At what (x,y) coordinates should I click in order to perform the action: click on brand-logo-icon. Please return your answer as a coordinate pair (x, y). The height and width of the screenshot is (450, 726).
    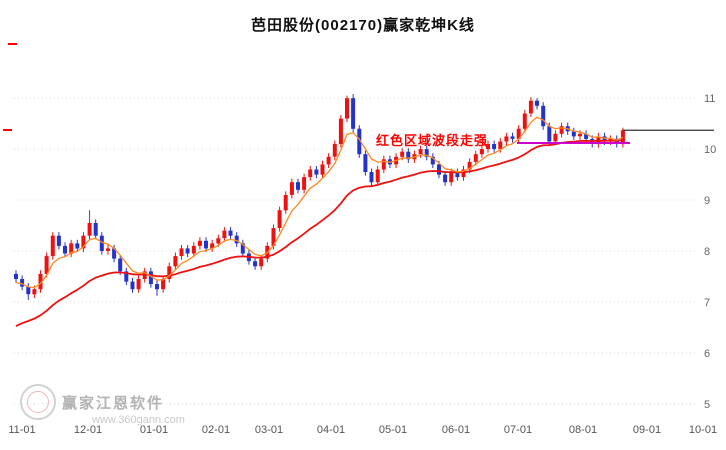
    Looking at the image, I should click on (38, 402).